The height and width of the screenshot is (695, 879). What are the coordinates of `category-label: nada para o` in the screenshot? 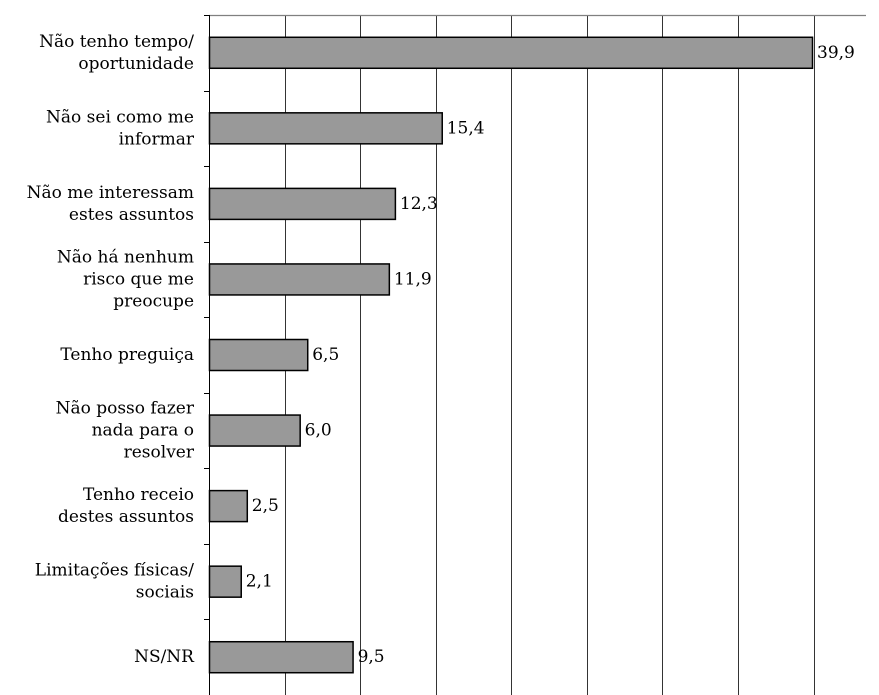 It's located at (143, 431).